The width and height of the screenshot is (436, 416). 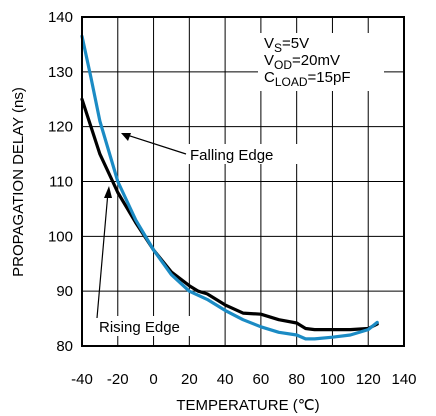 I want to click on x-tick-label: 100, so click(x=332, y=379).